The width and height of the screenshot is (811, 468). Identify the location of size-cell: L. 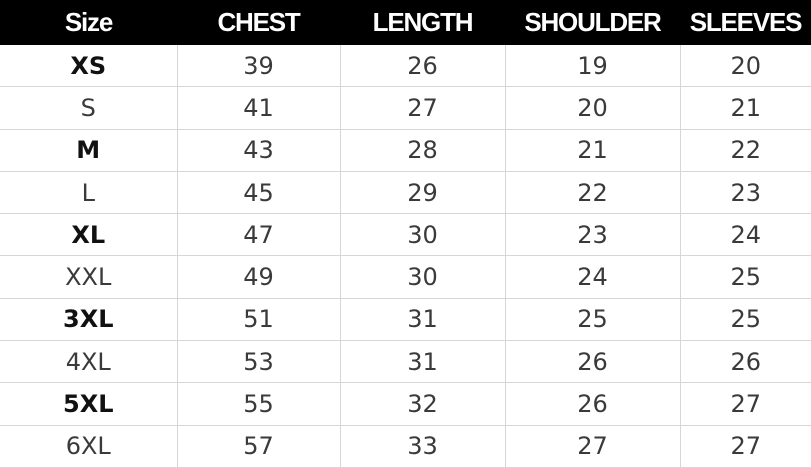
(89, 193).